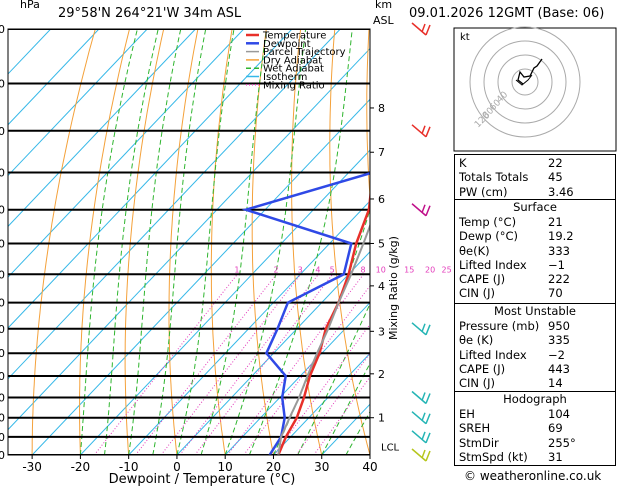 This screenshot has width=629, height=486. I want to click on mixing-ratio-label: 20, so click(430, 269).